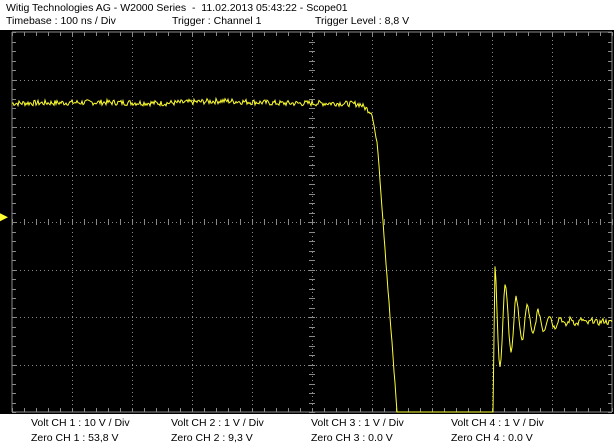  I want to click on ch4-zero-label: Zero CH 4 : 0.0 V, so click(492, 438).